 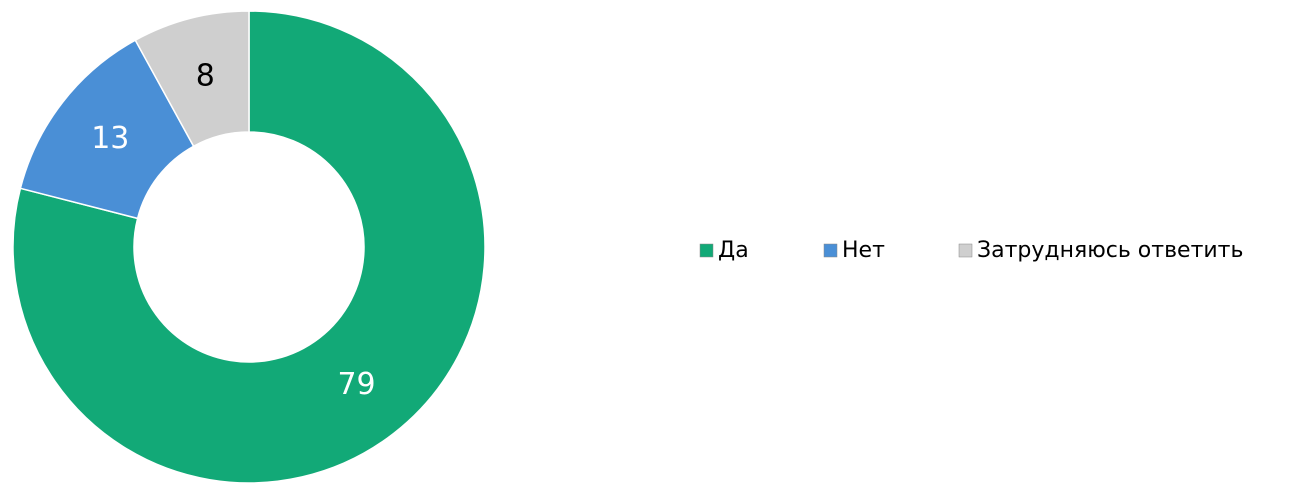 What do you see at coordinates (110, 138) in the screenshot?
I see `data-label: 13` at bounding box center [110, 138].